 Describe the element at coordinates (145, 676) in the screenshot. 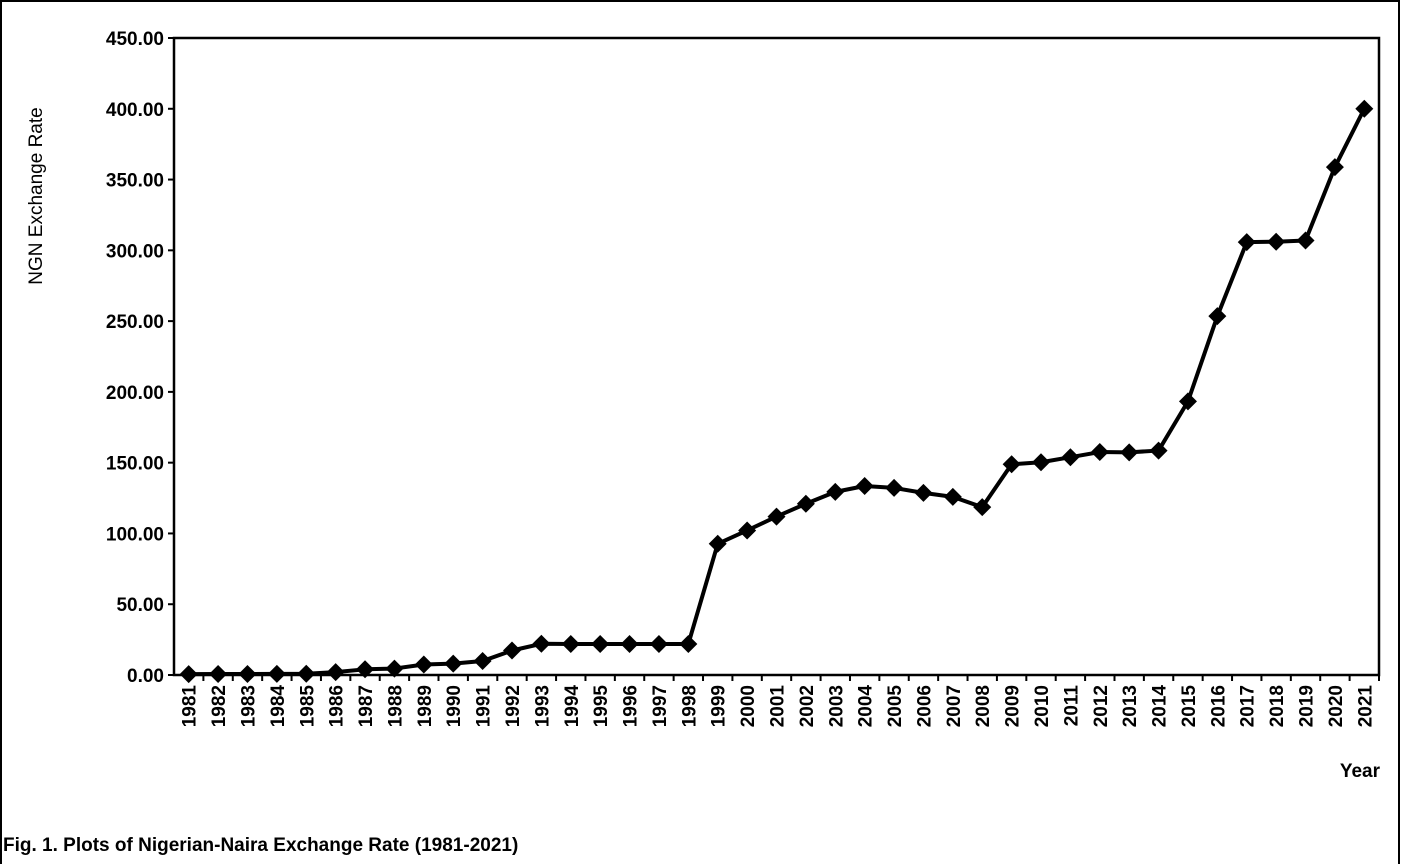

I see `y-tick-label: 0.00` at that location.